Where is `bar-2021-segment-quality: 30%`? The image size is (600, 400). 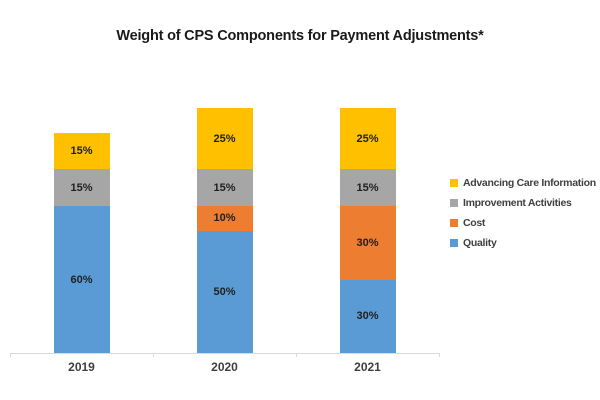
bar-2021-segment-quality: 30% is located at coordinates (367, 316).